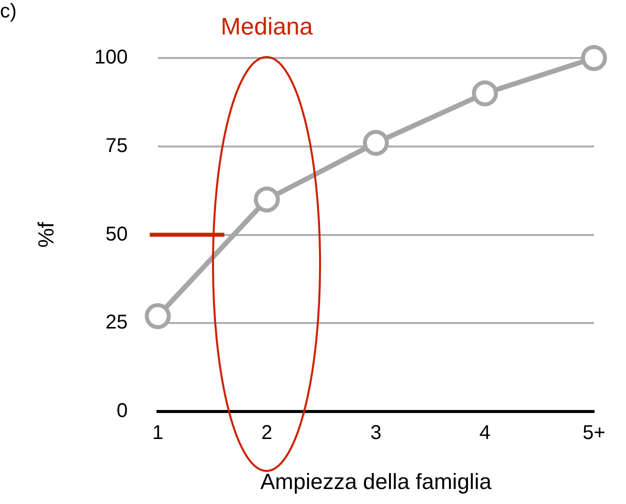 The image size is (626, 504). I want to click on text: Mediana, so click(267, 27).